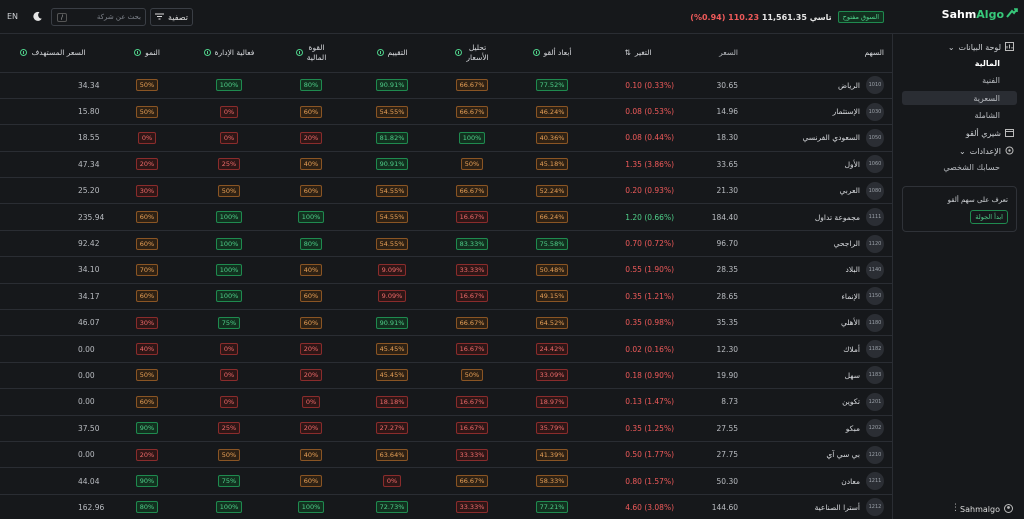 The width and height of the screenshot is (1024, 519). Describe the element at coordinates (53, 53) in the screenshot. I see `col-target-price: السعر المستهدف` at that location.